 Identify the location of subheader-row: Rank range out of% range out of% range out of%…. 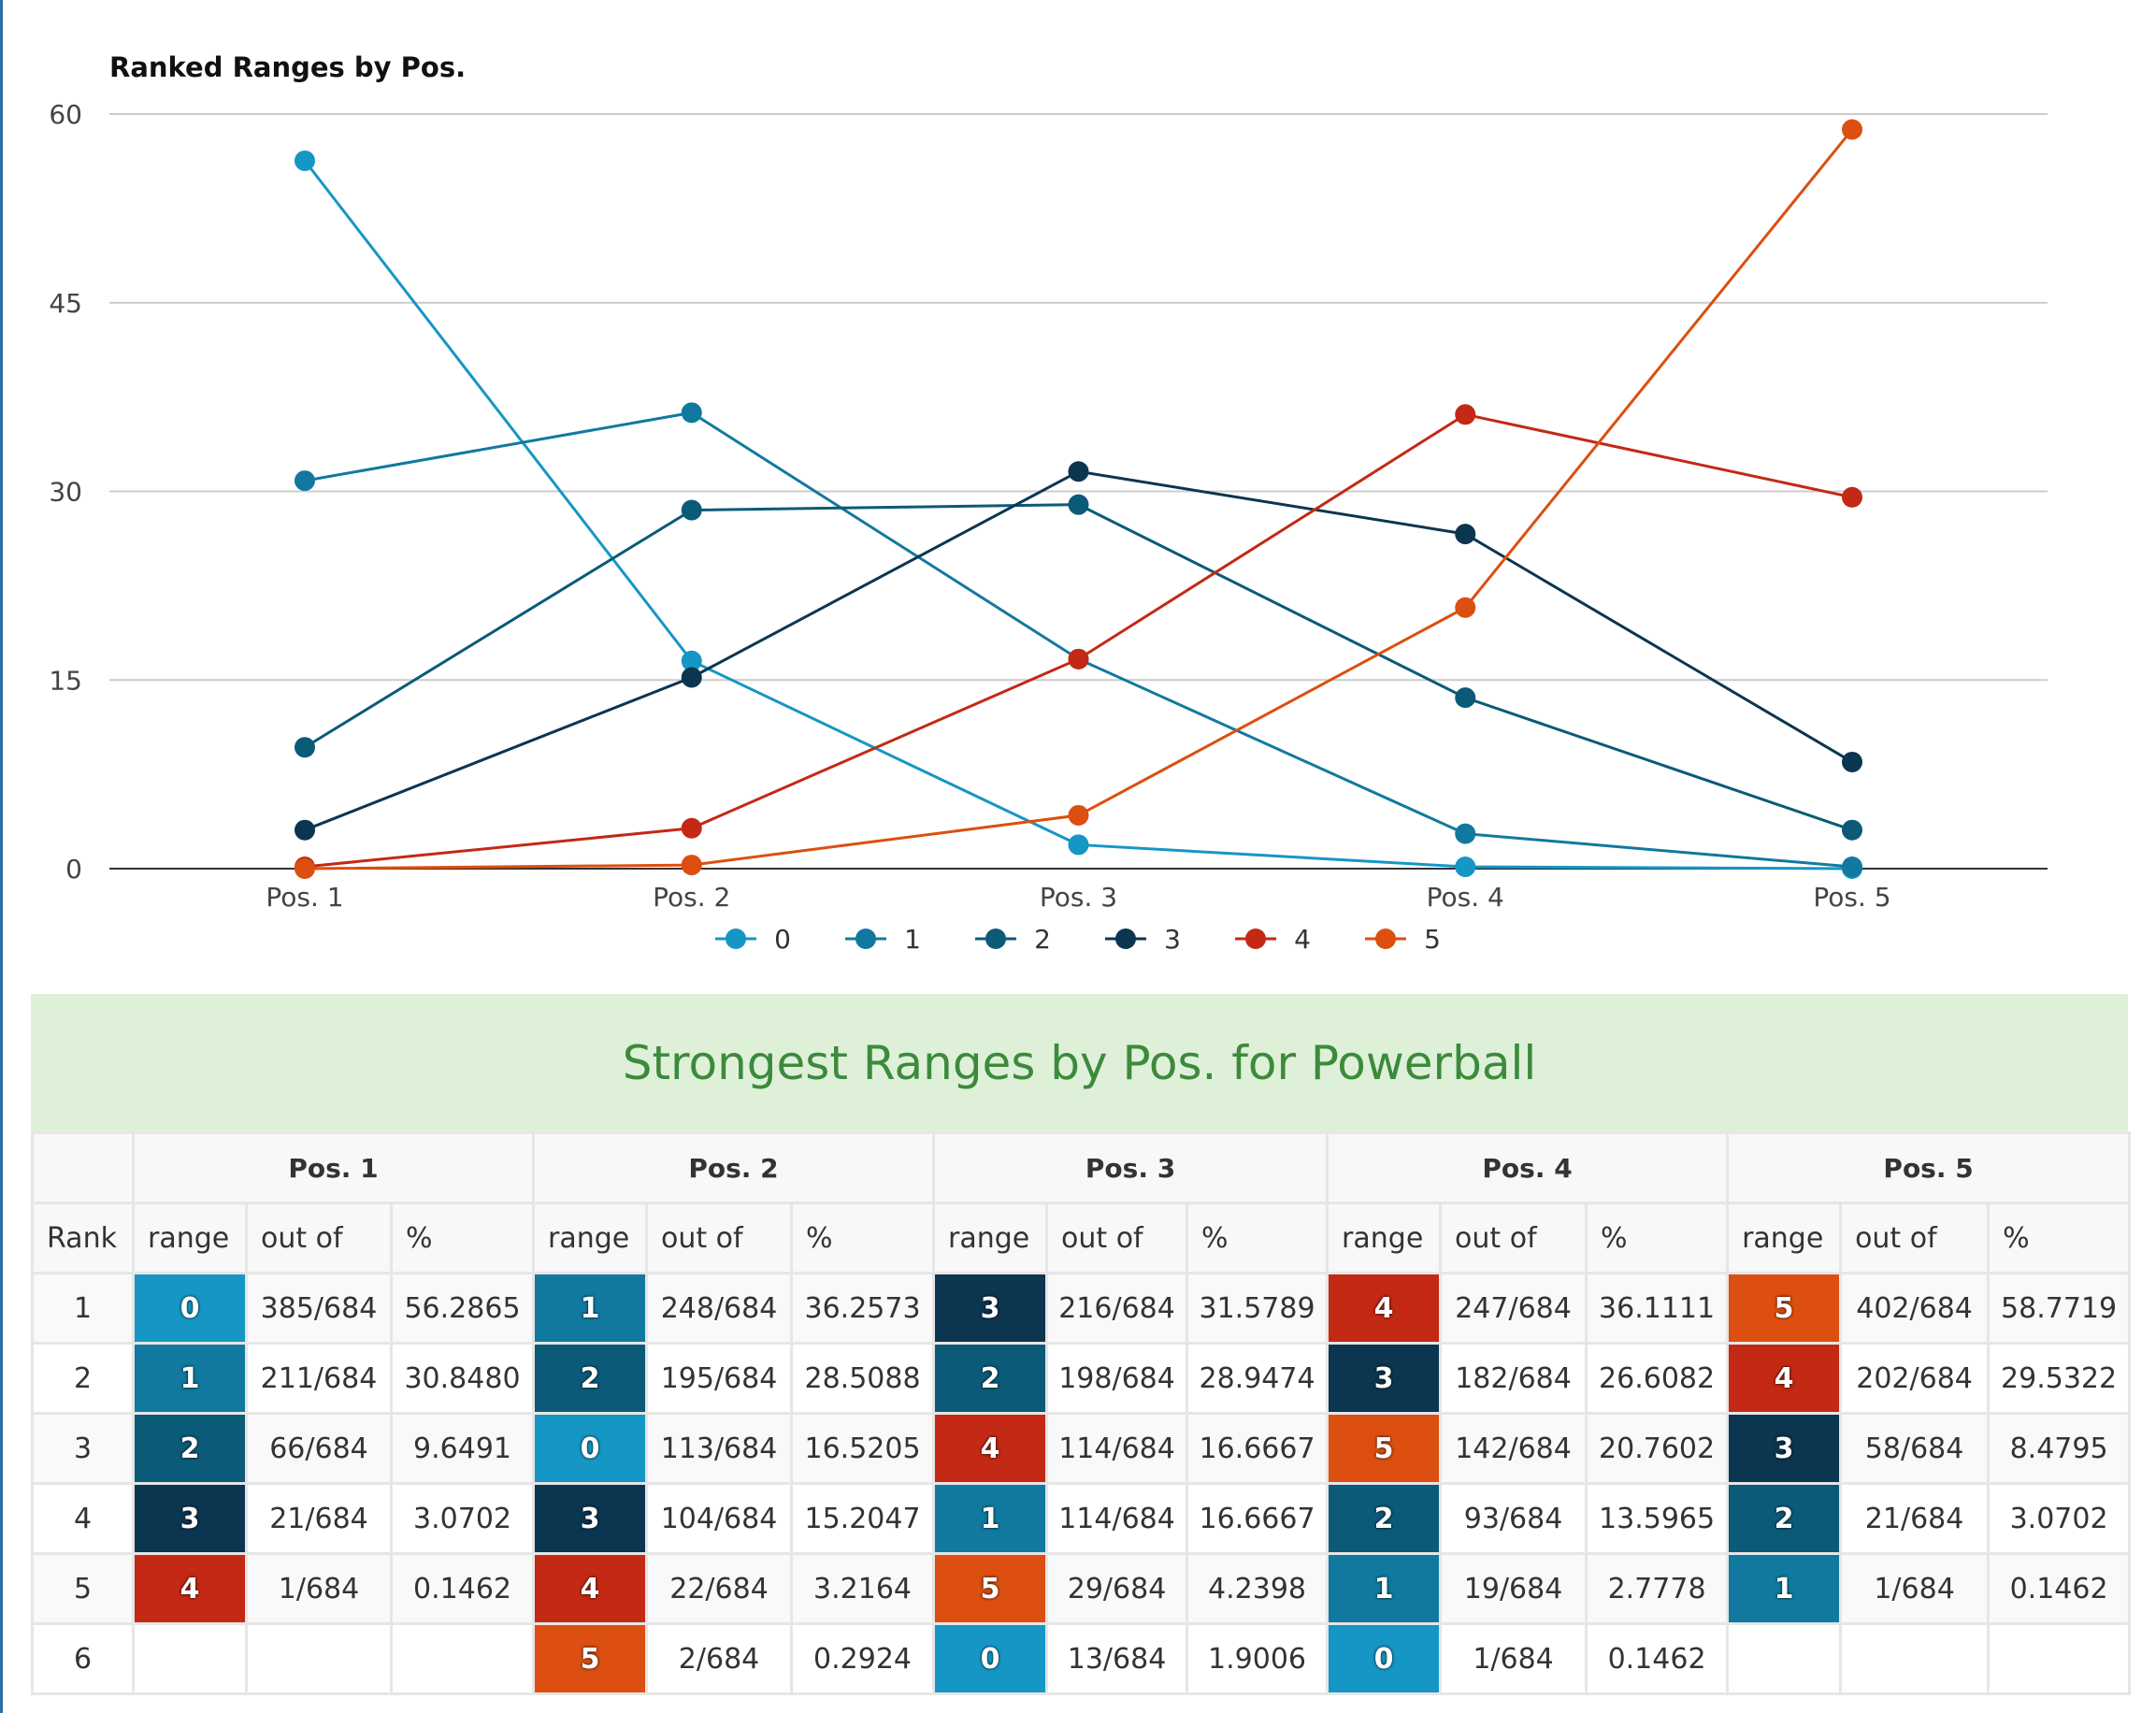
(1082, 1238).